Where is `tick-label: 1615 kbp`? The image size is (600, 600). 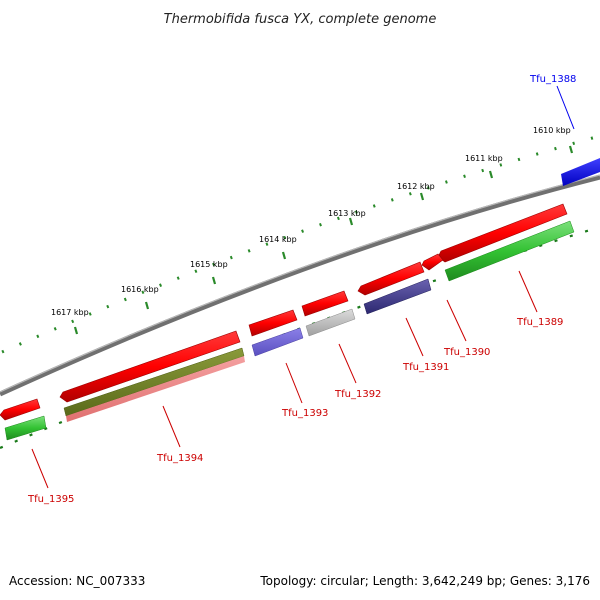 tick-label: 1615 kbp is located at coordinates (209, 264).